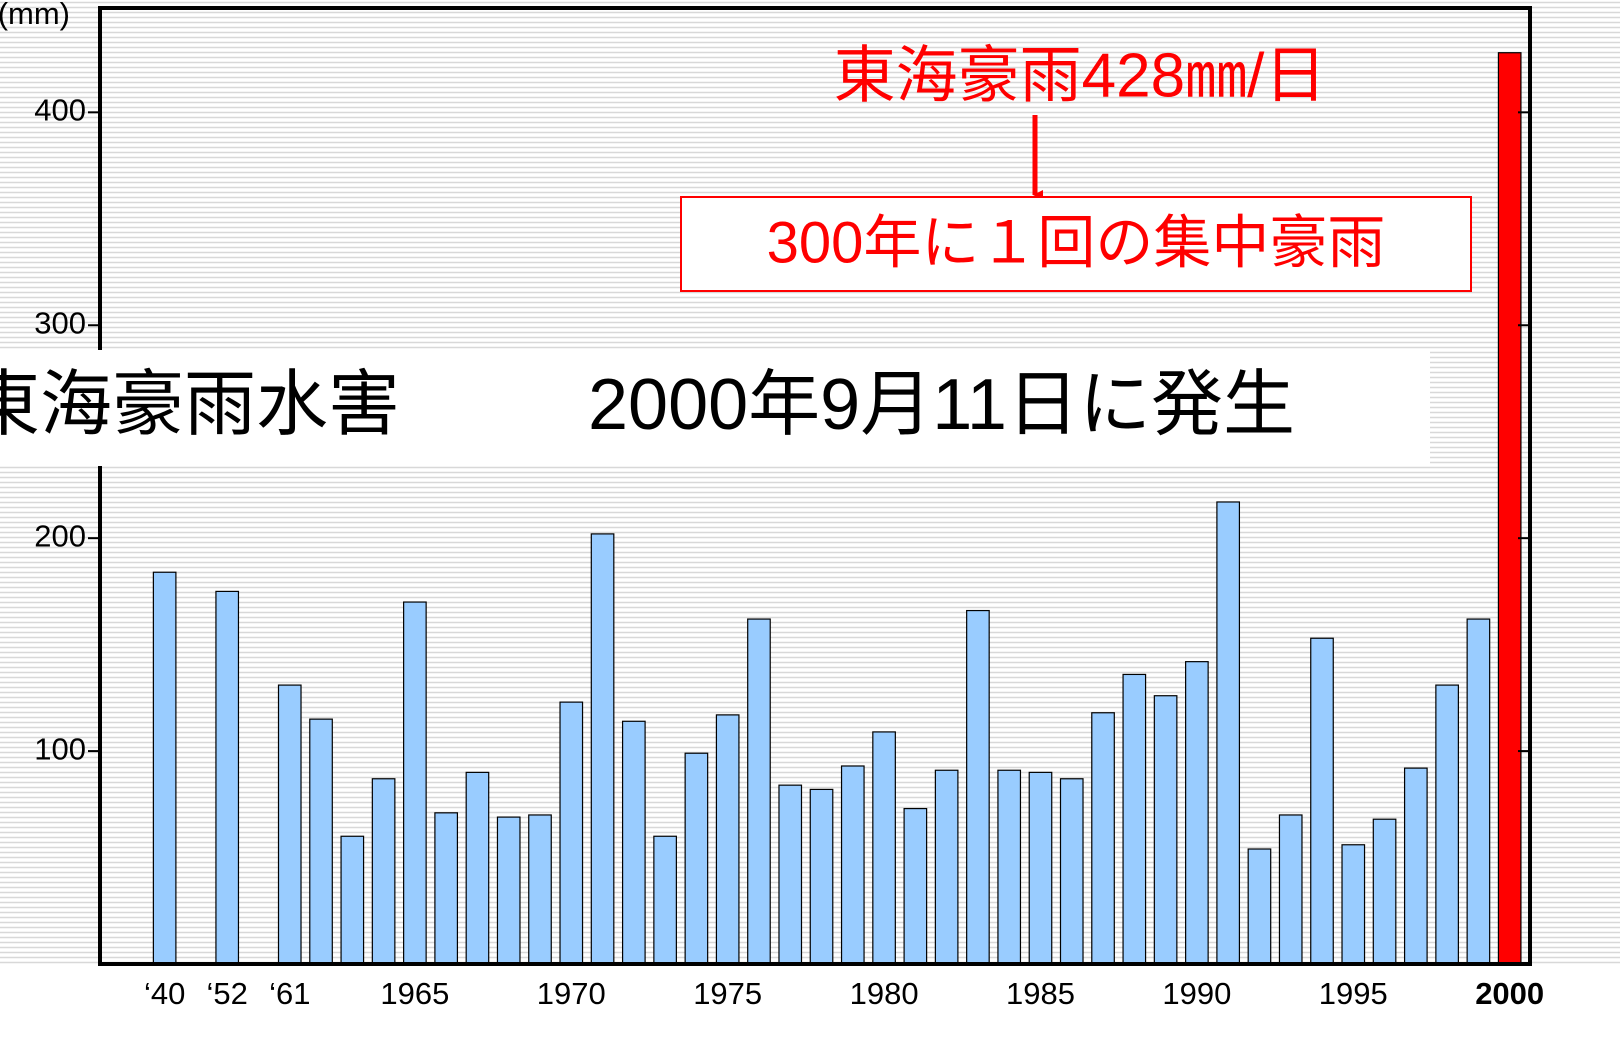 This screenshot has height=1047, width=1620. What do you see at coordinates (60, 322) in the screenshot?
I see `y-tick-label: 300` at bounding box center [60, 322].